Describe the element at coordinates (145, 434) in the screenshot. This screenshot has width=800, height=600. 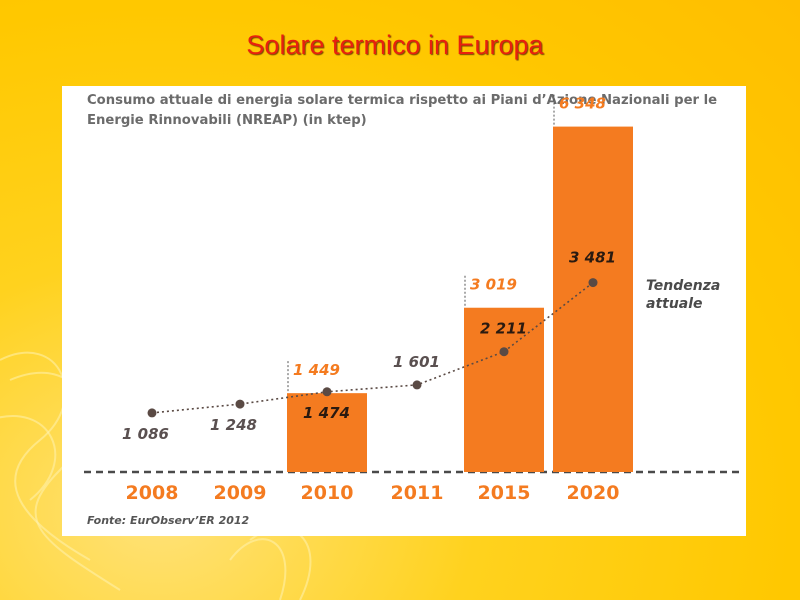
I see `trend-label-2008: 1 086` at that location.